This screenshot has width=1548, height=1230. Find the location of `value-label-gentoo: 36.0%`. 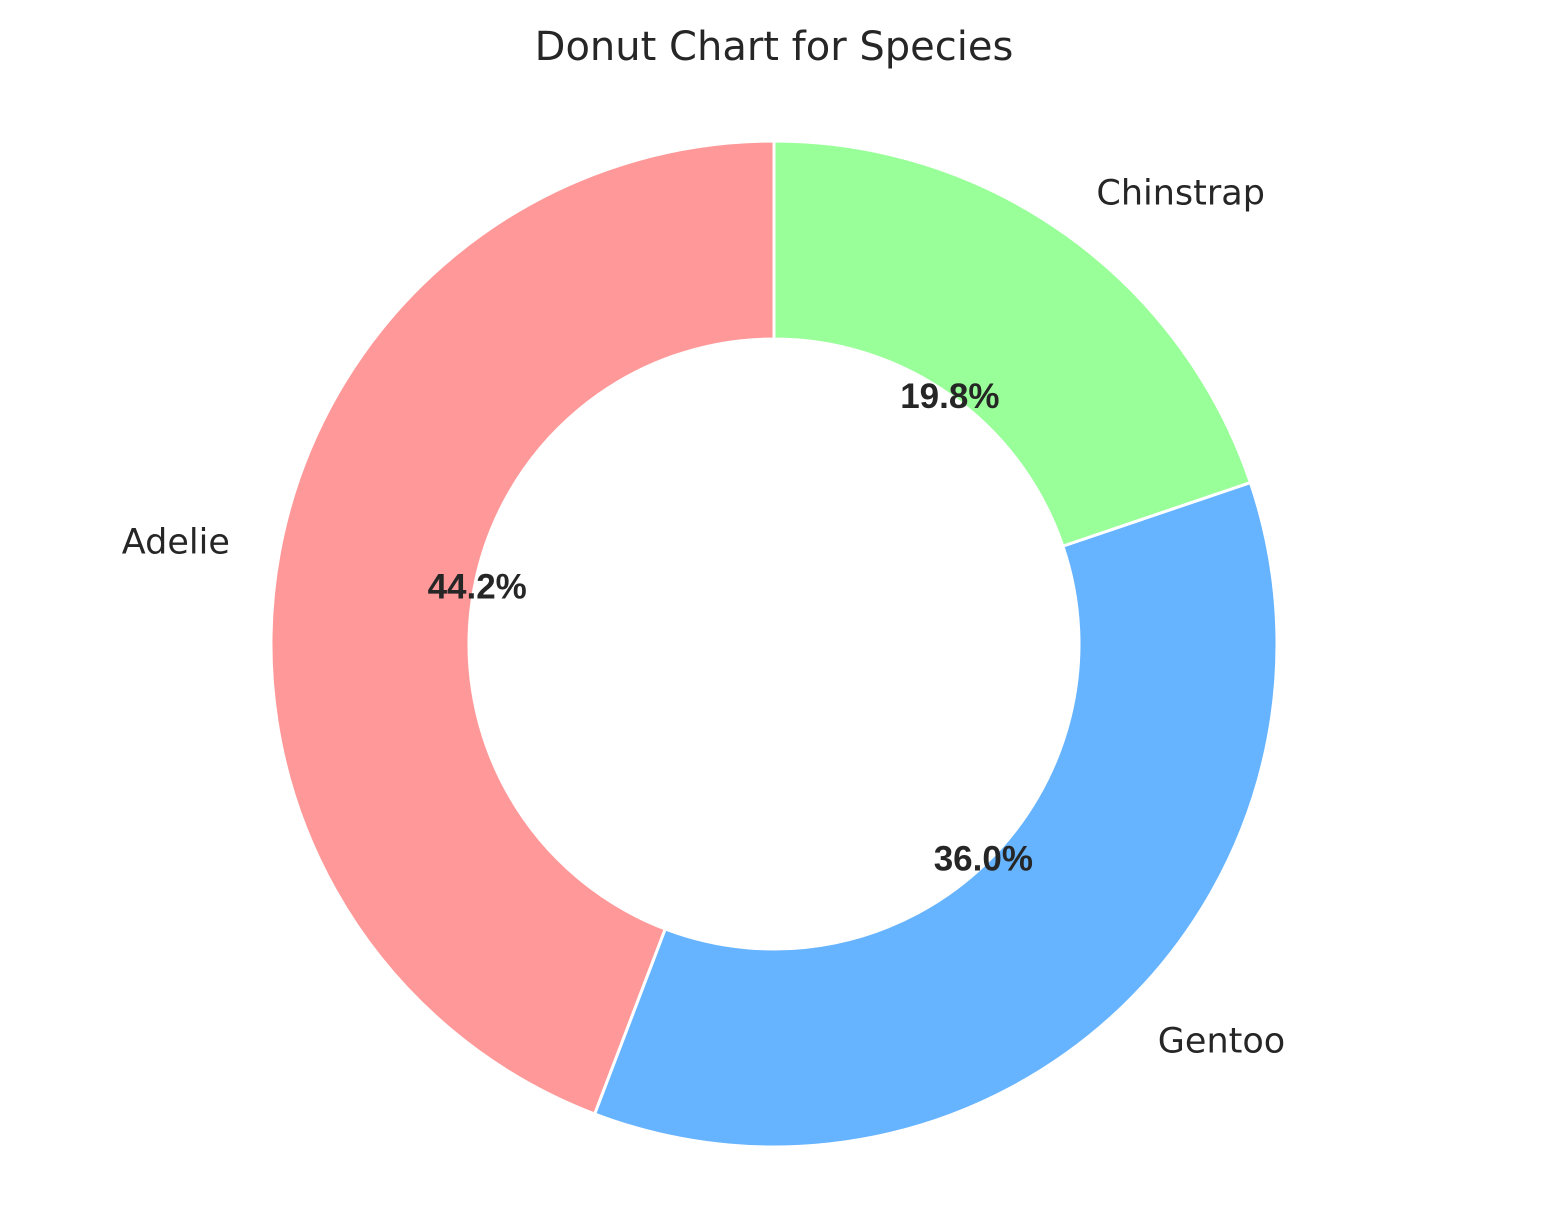

value-label-gentoo: 36.0% is located at coordinates (983, 859).